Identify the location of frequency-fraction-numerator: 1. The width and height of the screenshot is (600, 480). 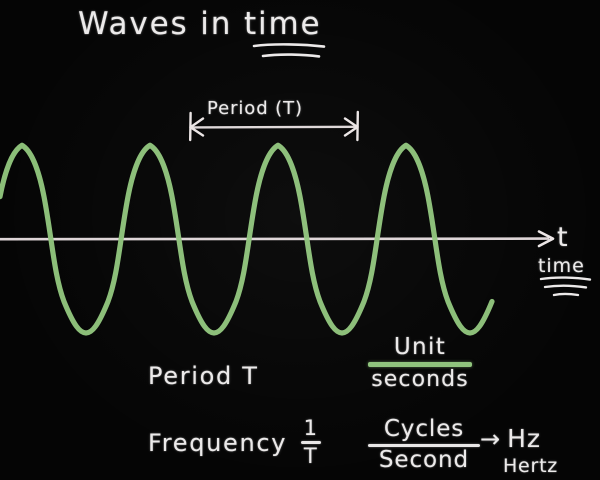
(311, 428).